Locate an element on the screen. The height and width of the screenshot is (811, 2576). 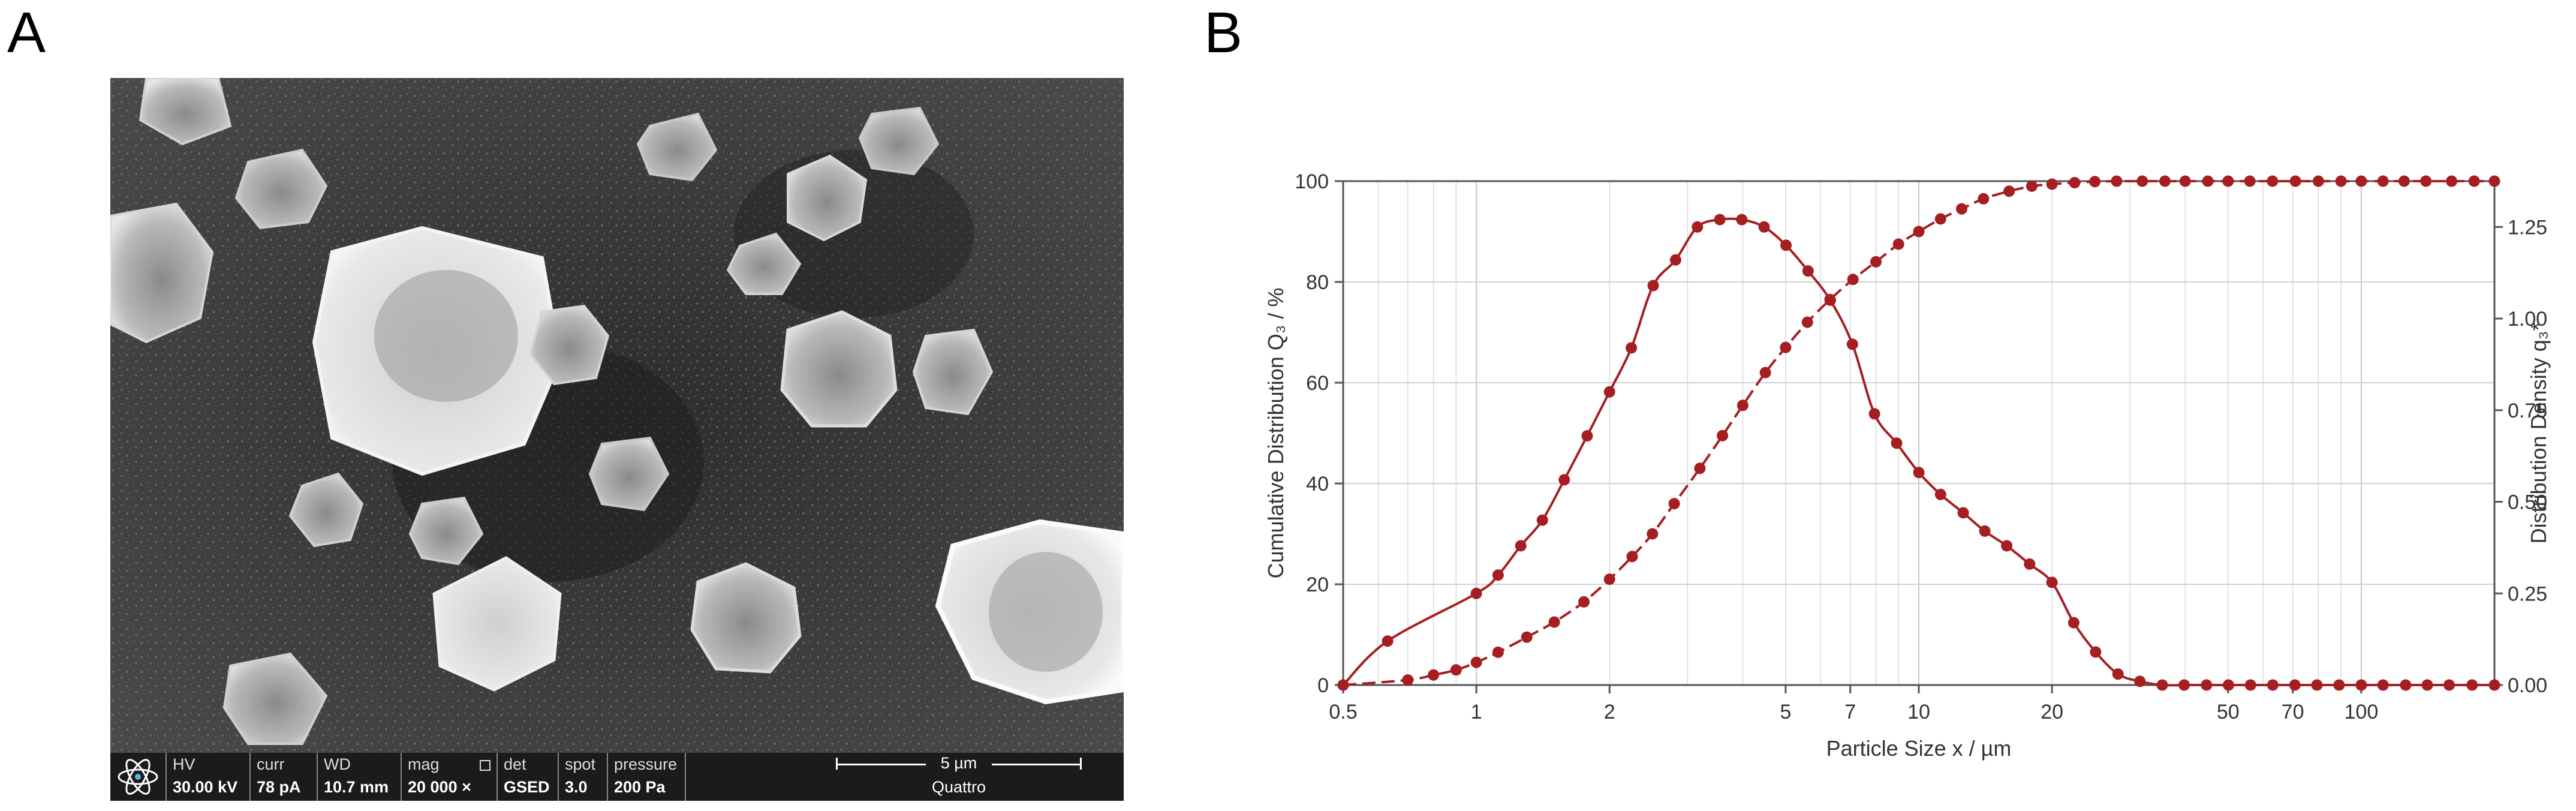
sem-field-det: det GSED is located at coordinates (527, 777).